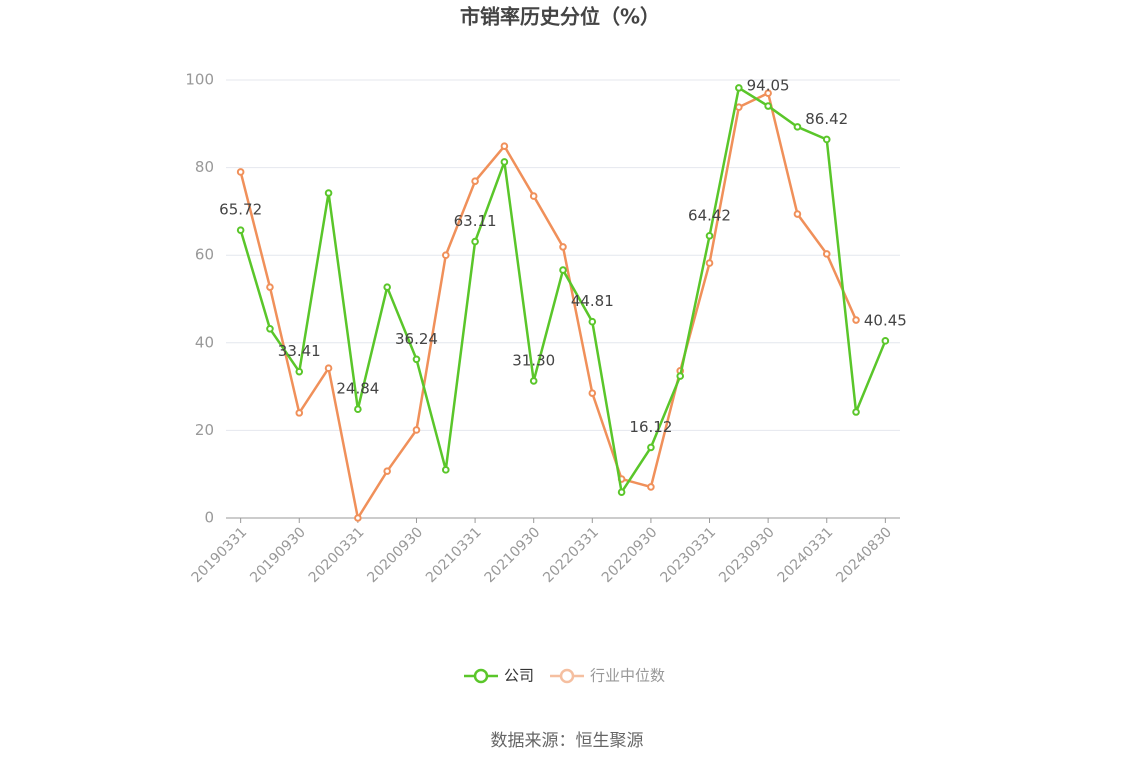  Describe the element at coordinates (278, 555) in the screenshot. I see `x-tick-label: 20190930` at that location.